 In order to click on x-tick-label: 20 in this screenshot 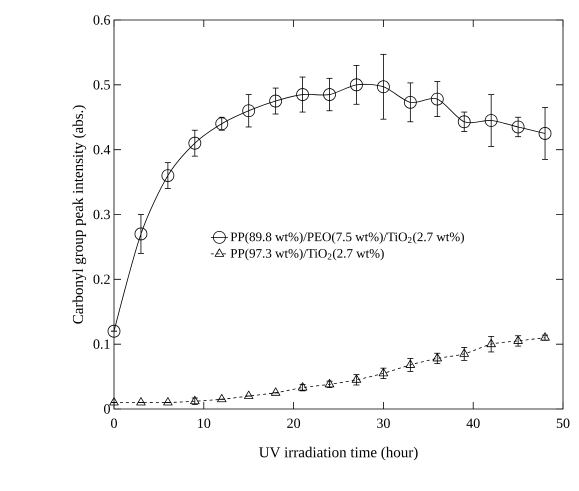, I will do `click(293, 423)`.